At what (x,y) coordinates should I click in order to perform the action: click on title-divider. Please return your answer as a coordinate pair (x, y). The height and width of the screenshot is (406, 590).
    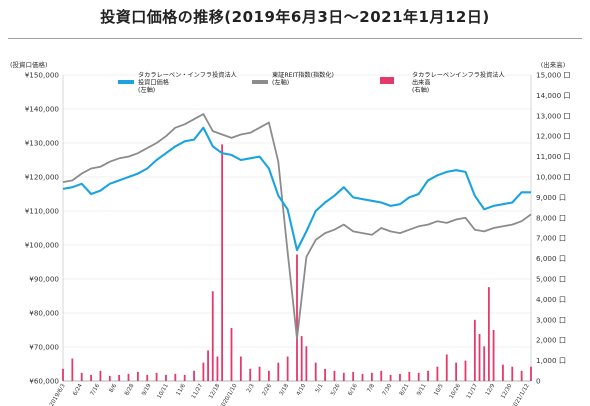
    Looking at the image, I should click on (295, 38).